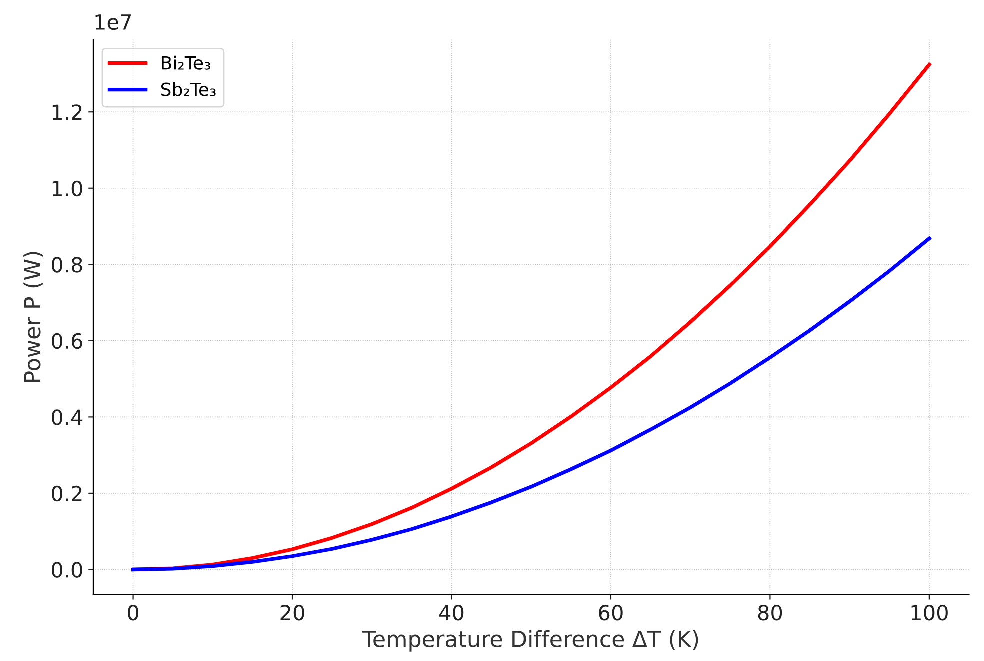 The image size is (984, 661). I want to click on y-tick-label: 0.6, so click(67, 341).